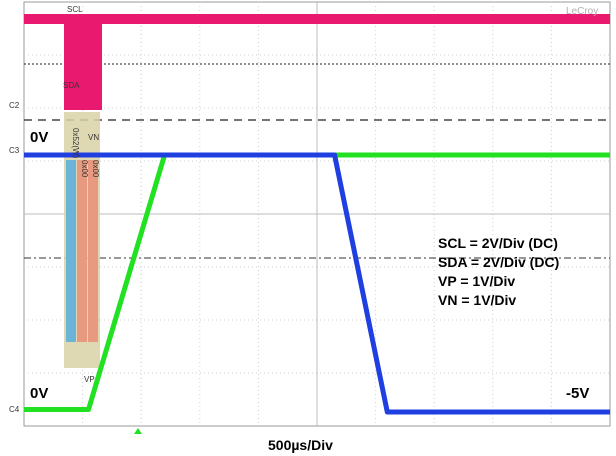  I want to click on scl-burst, so click(83, 62).